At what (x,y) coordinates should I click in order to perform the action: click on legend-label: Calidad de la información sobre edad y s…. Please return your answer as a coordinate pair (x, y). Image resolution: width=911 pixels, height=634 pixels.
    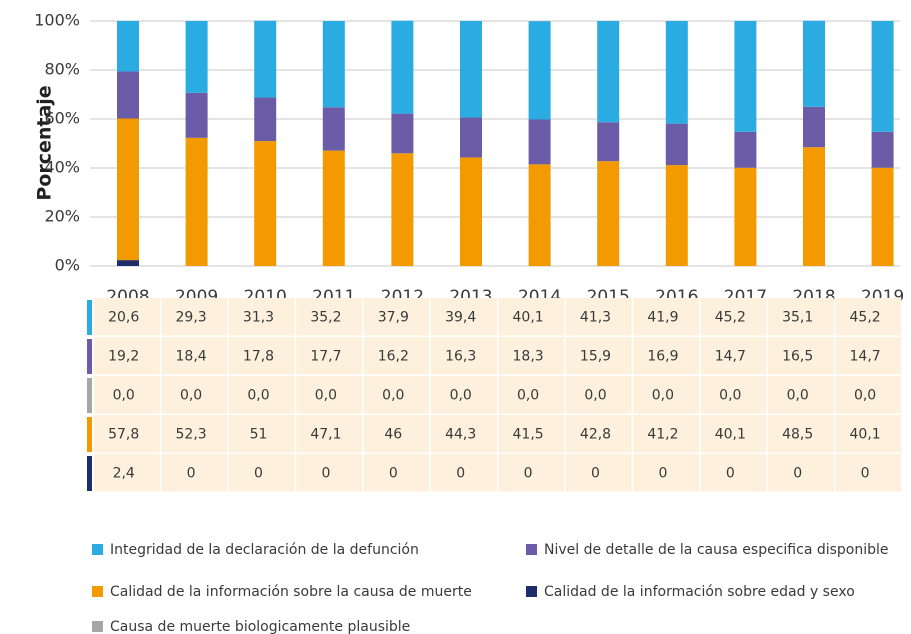
    Looking at the image, I should click on (699, 592).